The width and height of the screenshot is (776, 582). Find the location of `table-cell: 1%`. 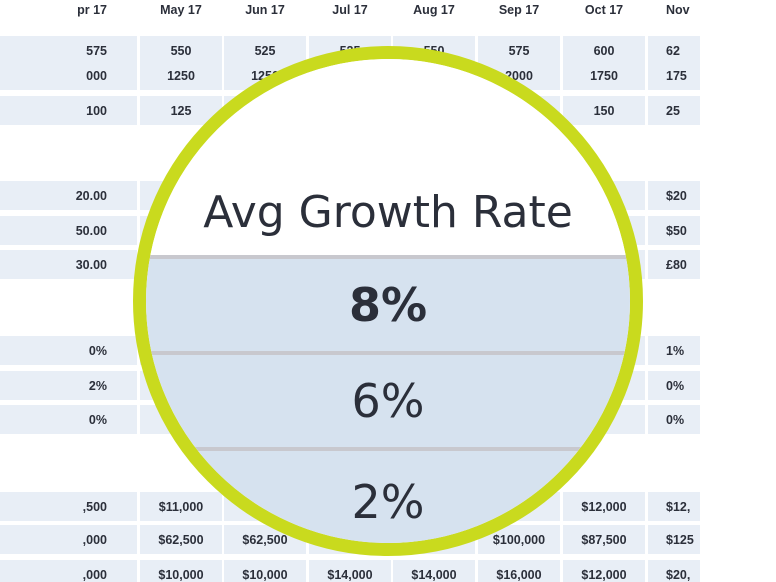

table-cell: 1% is located at coordinates (674, 350).